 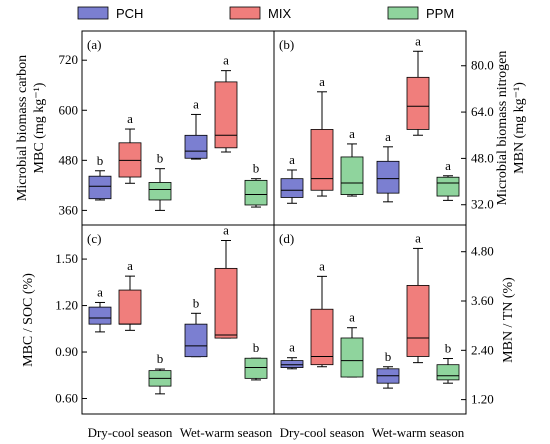 I want to click on y-title-mbn-tn: MBN / TN (%), so click(x=508, y=320).